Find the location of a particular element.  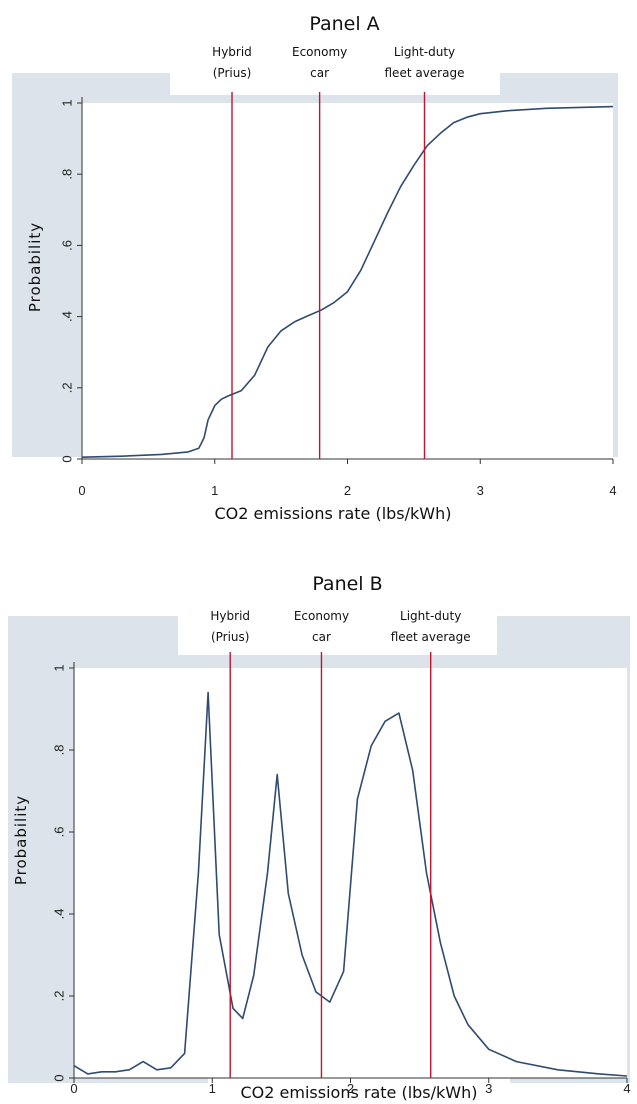

panel-title: Panel A is located at coordinates (344, 24).